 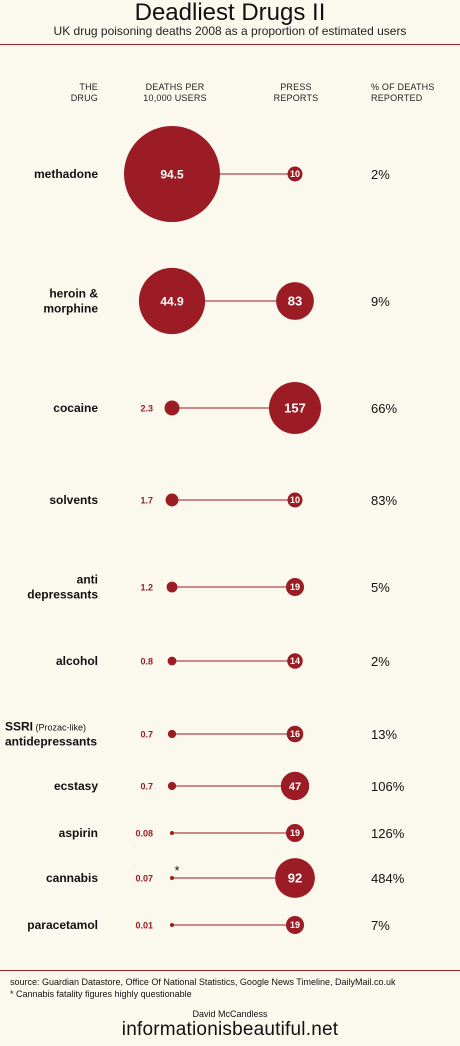 What do you see at coordinates (384, 734) in the screenshot?
I see `pct-reported-label: 13%` at bounding box center [384, 734].